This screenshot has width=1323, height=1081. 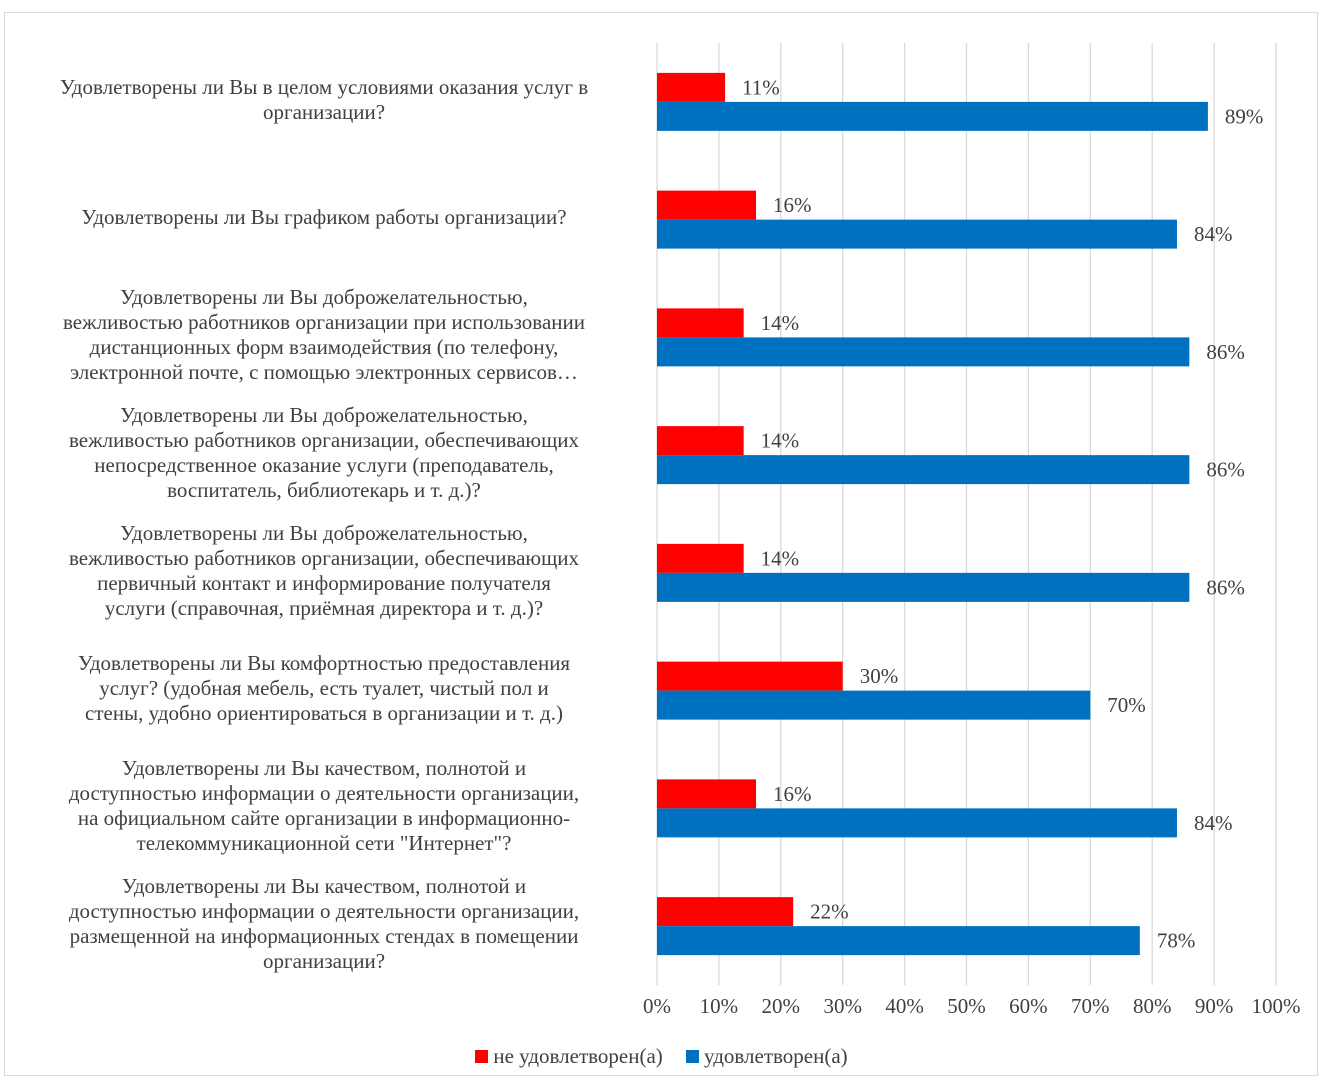 I want to click on data-label: 70%, so click(x=1126, y=705).